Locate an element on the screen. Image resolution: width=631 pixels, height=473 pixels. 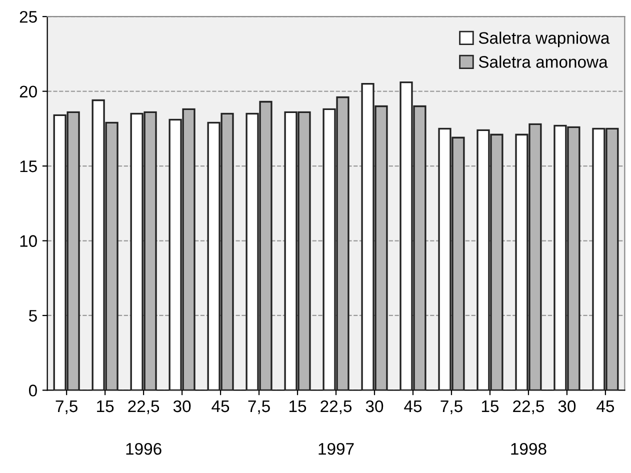
legend-label: Saletra wapniowa is located at coordinates (544, 40).